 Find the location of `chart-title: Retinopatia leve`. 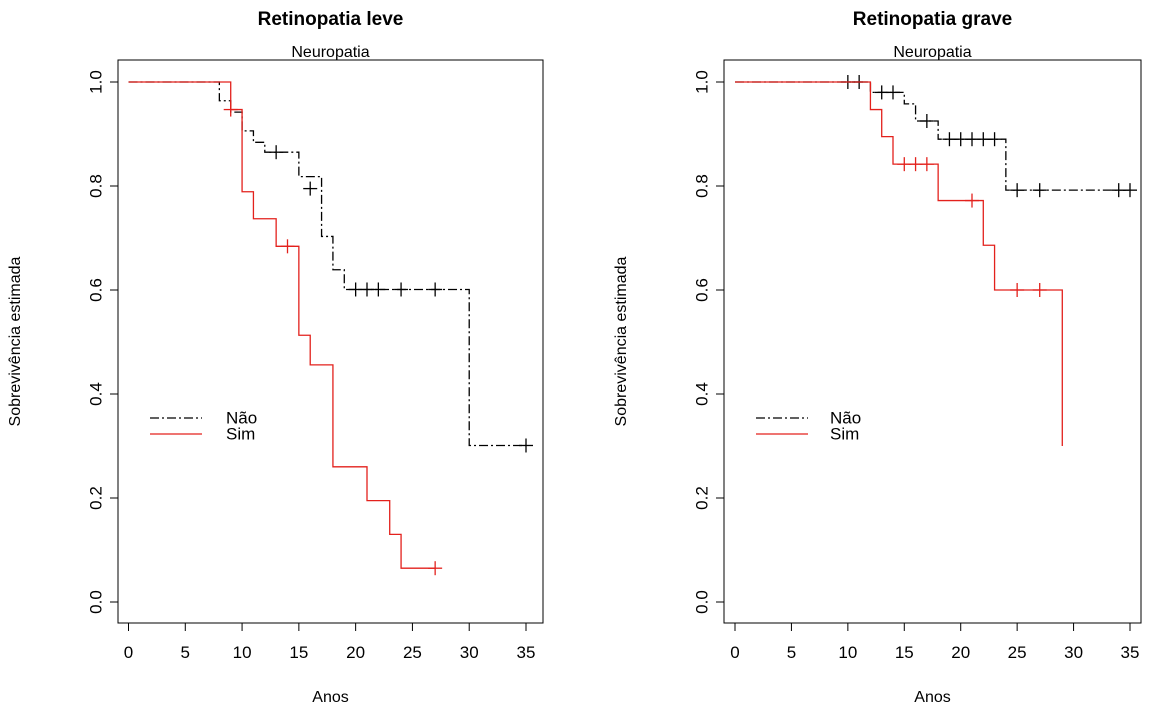

chart-title: Retinopatia leve is located at coordinates (331, 19).